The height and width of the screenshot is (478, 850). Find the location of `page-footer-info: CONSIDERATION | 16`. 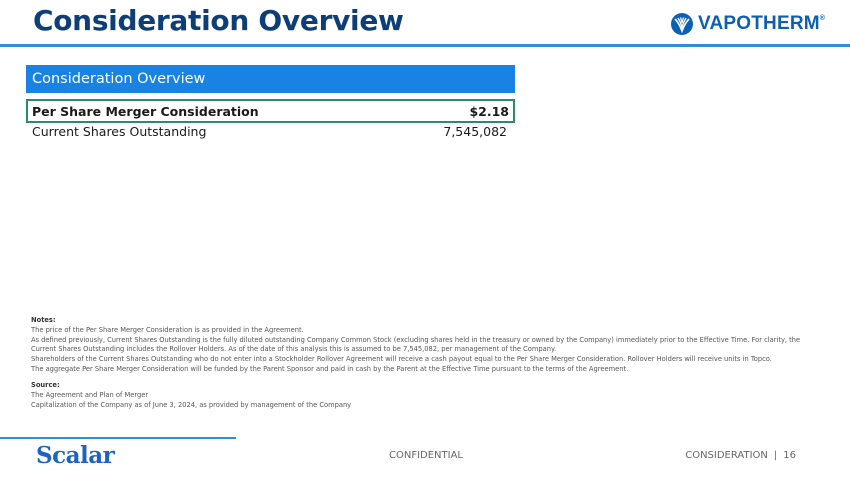

page-footer-info: CONSIDERATION | 16 is located at coordinates (740, 455).